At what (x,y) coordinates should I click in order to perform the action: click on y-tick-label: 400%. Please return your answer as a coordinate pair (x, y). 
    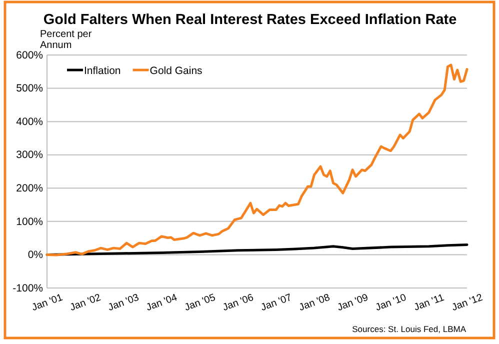
    Looking at the image, I should click on (29, 122).